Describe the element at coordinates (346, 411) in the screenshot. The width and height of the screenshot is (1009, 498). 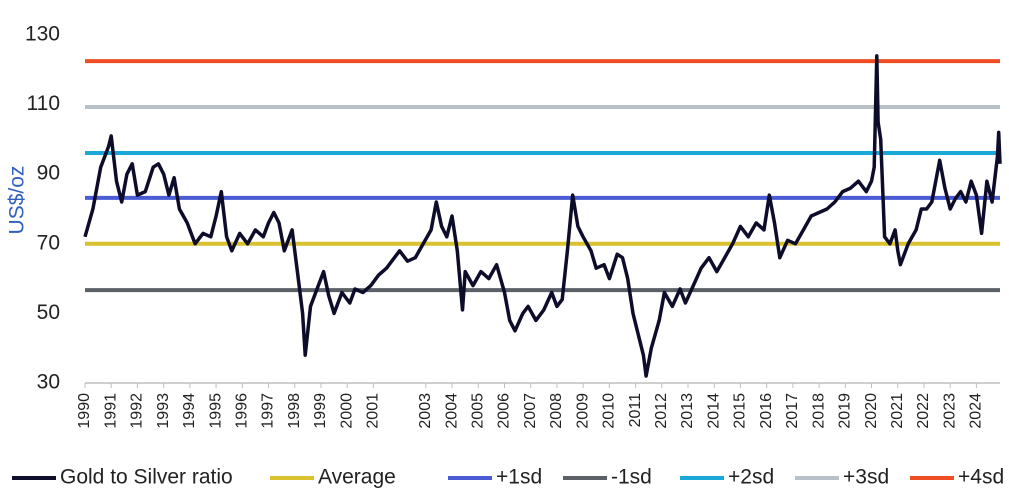
I see `x-tick-label: 2000` at that location.